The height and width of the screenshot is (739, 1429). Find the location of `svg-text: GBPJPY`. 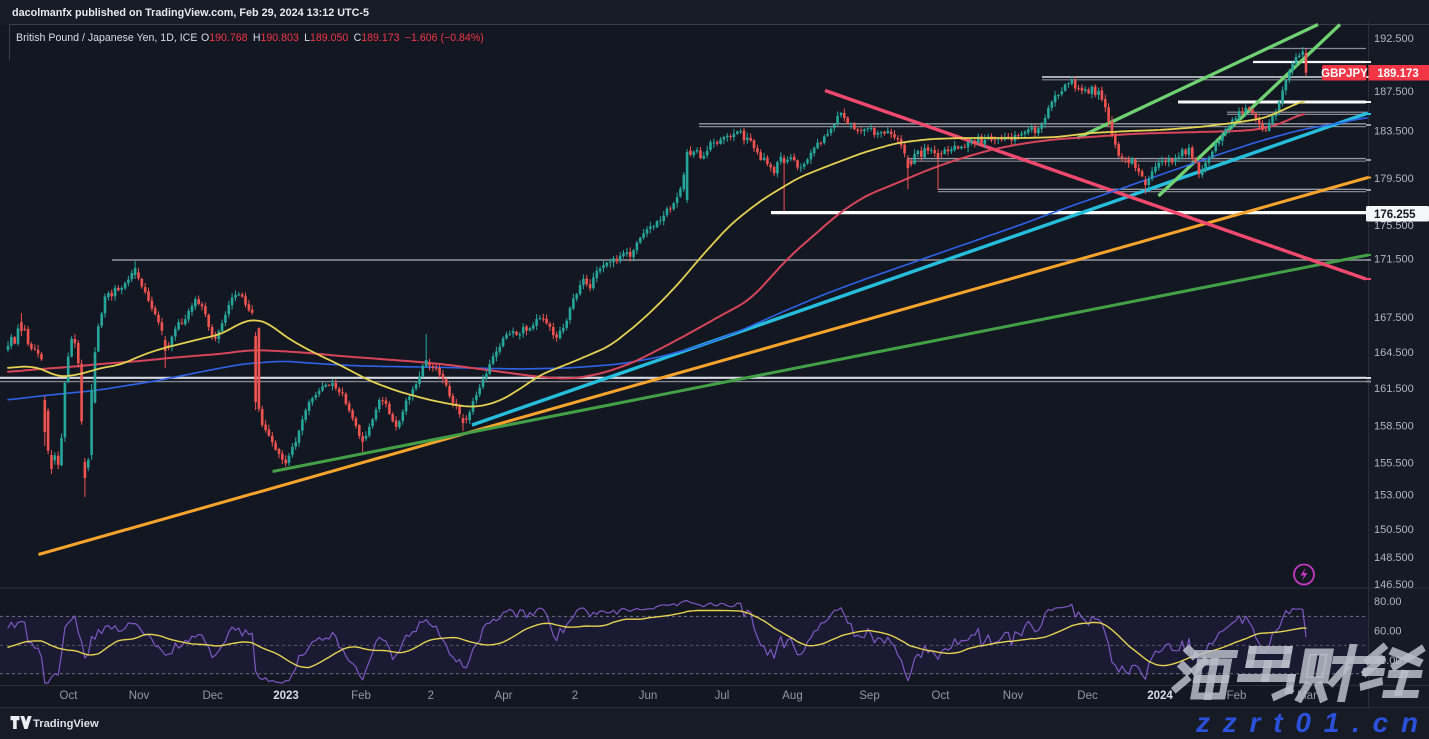

svg-text: GBPJPY is located at coordinates (1344, 74).